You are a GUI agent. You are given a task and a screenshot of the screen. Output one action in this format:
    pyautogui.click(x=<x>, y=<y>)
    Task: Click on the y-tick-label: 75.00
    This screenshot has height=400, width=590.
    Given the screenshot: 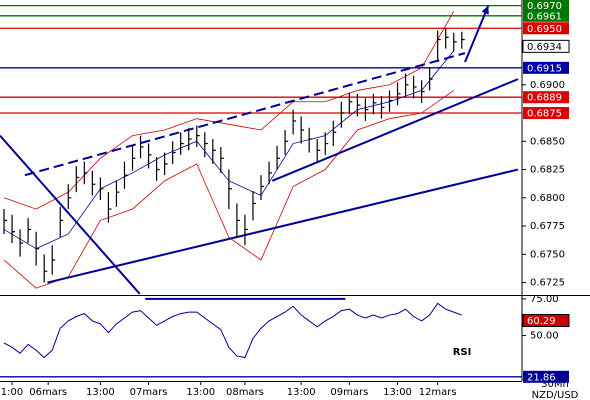 What is the action you would take?
    pyautogui.click(x=544, y=299)
    